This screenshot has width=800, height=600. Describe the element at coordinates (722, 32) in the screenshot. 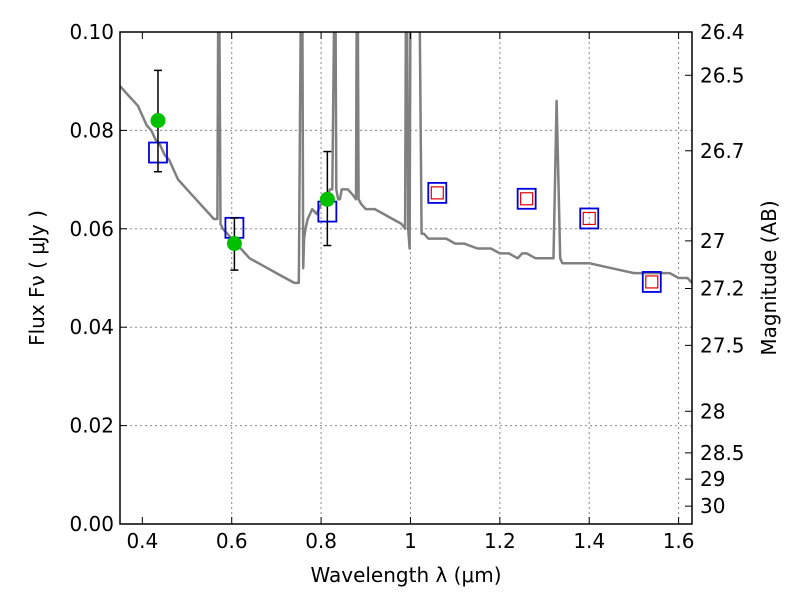

I see `mag-tick-label: 26.4` at that location.